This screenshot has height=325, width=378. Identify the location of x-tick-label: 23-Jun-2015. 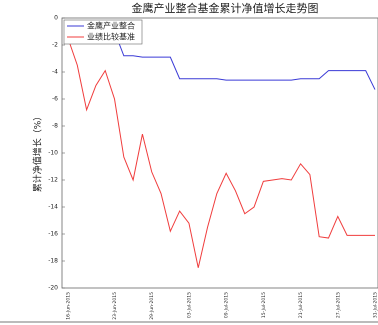
(115, 306).